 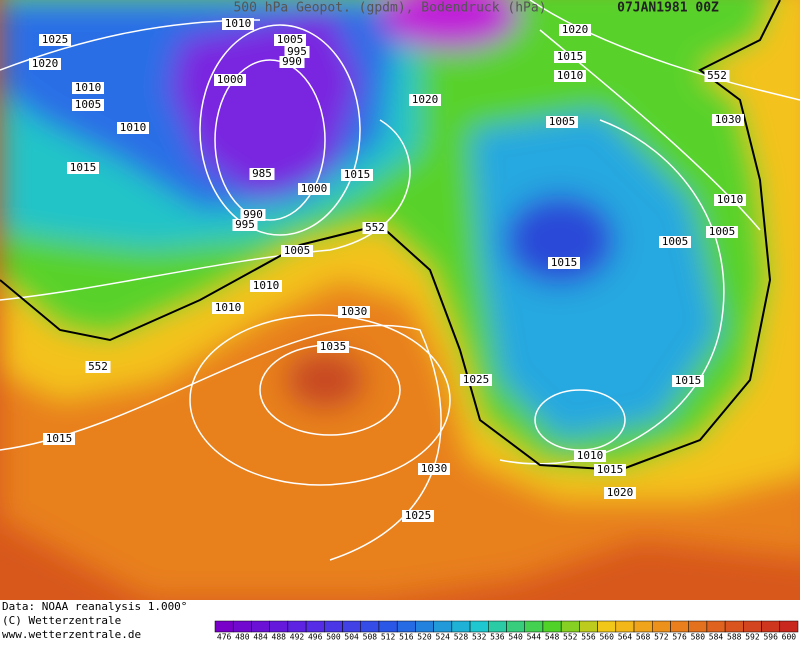 I want to click on title: 500 hPa Geopot. (gpdm), Bodendruck (hPa), so click(x=389, y=8).